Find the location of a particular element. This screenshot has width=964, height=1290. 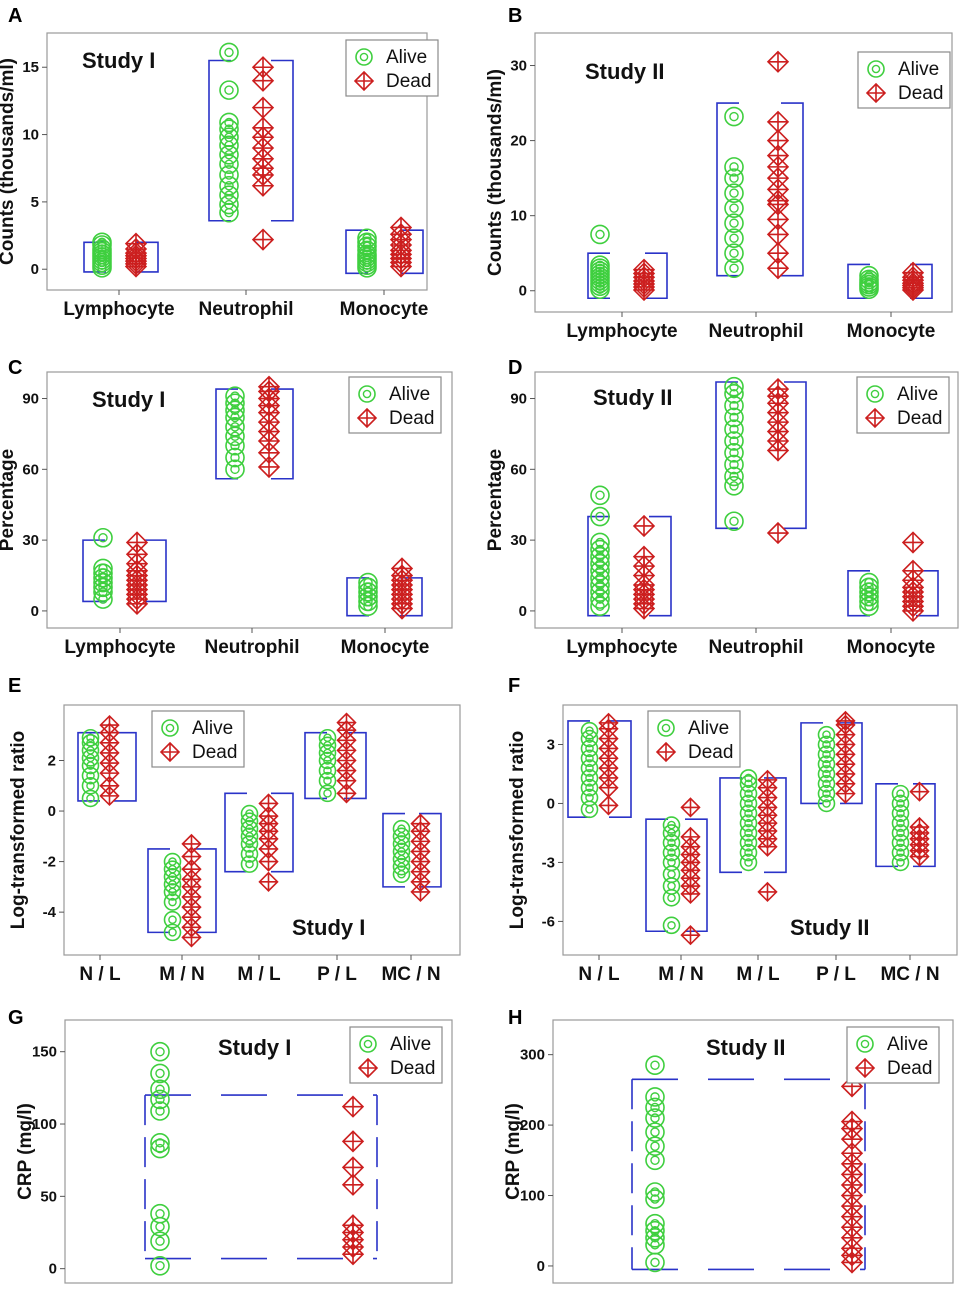

range-bracket is located at coordinates (753, 825).